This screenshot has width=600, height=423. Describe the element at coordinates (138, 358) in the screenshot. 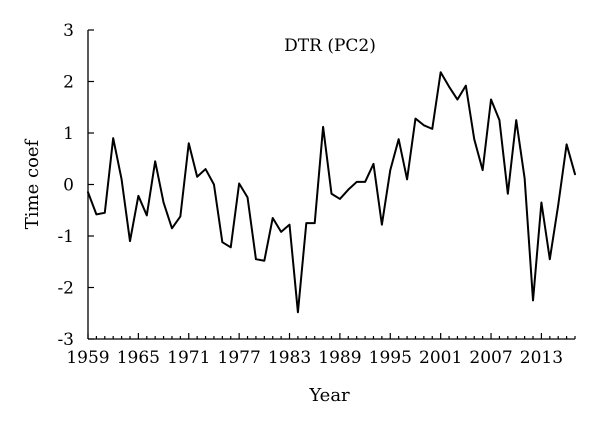

I see `x-tick-label: 1965` at that location.